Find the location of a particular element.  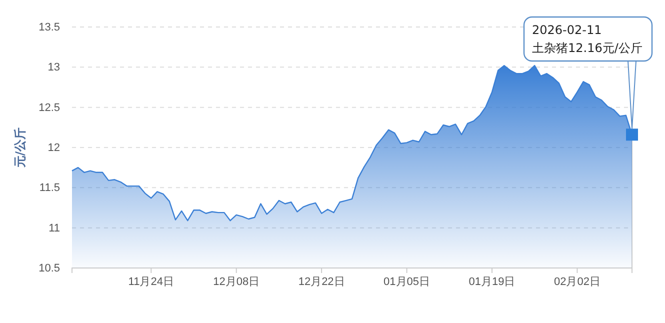

x-tick-label: 12月08日 is located at coordinates (236, 282).